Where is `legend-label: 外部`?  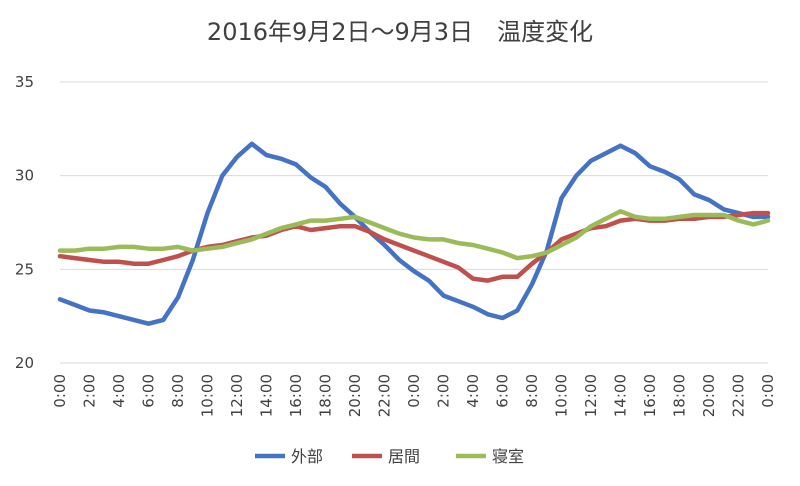 legend-label: 外部 is located at coordinates (307, 456).